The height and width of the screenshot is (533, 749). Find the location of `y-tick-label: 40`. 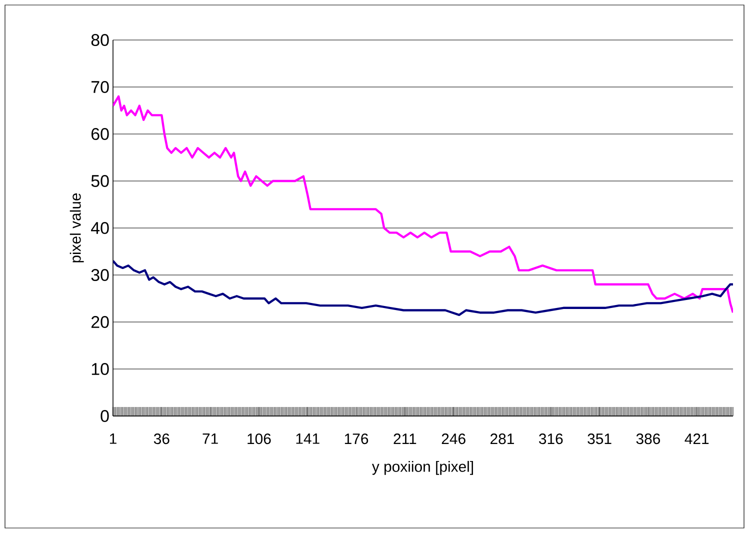

y-tick-label: 40 is located at coordinates (100, 228).